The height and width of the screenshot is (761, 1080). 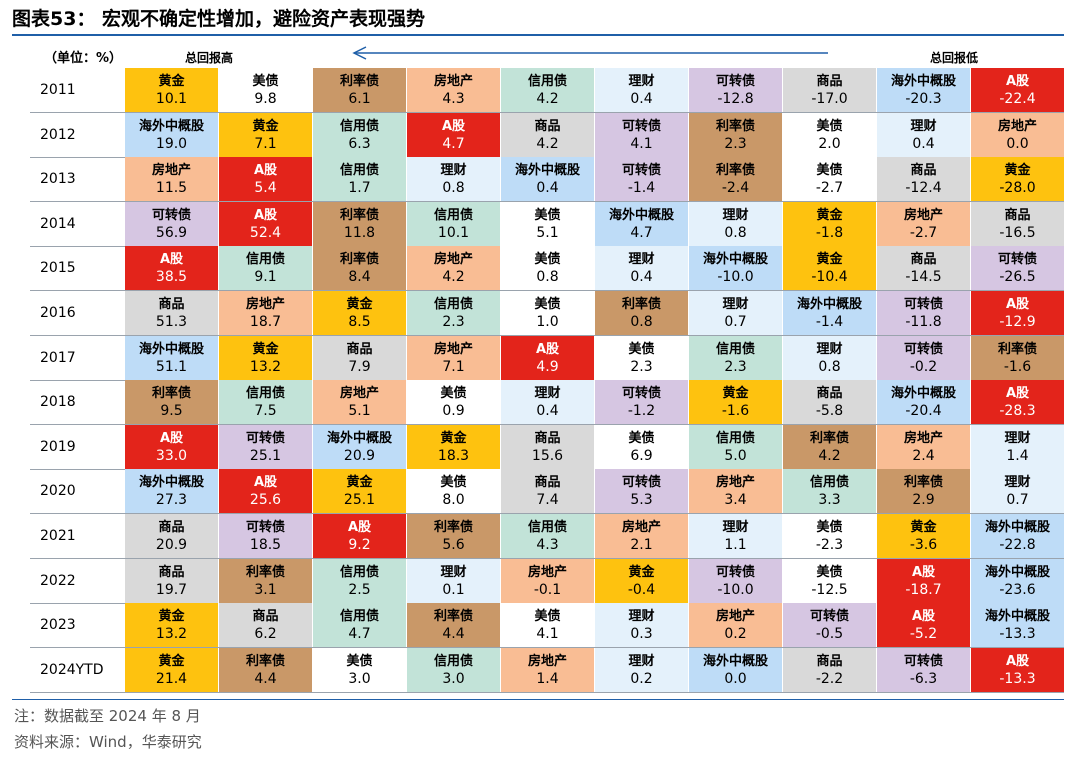 I want to click on asset-return-value: 1.0, so click(x=547, y=322).